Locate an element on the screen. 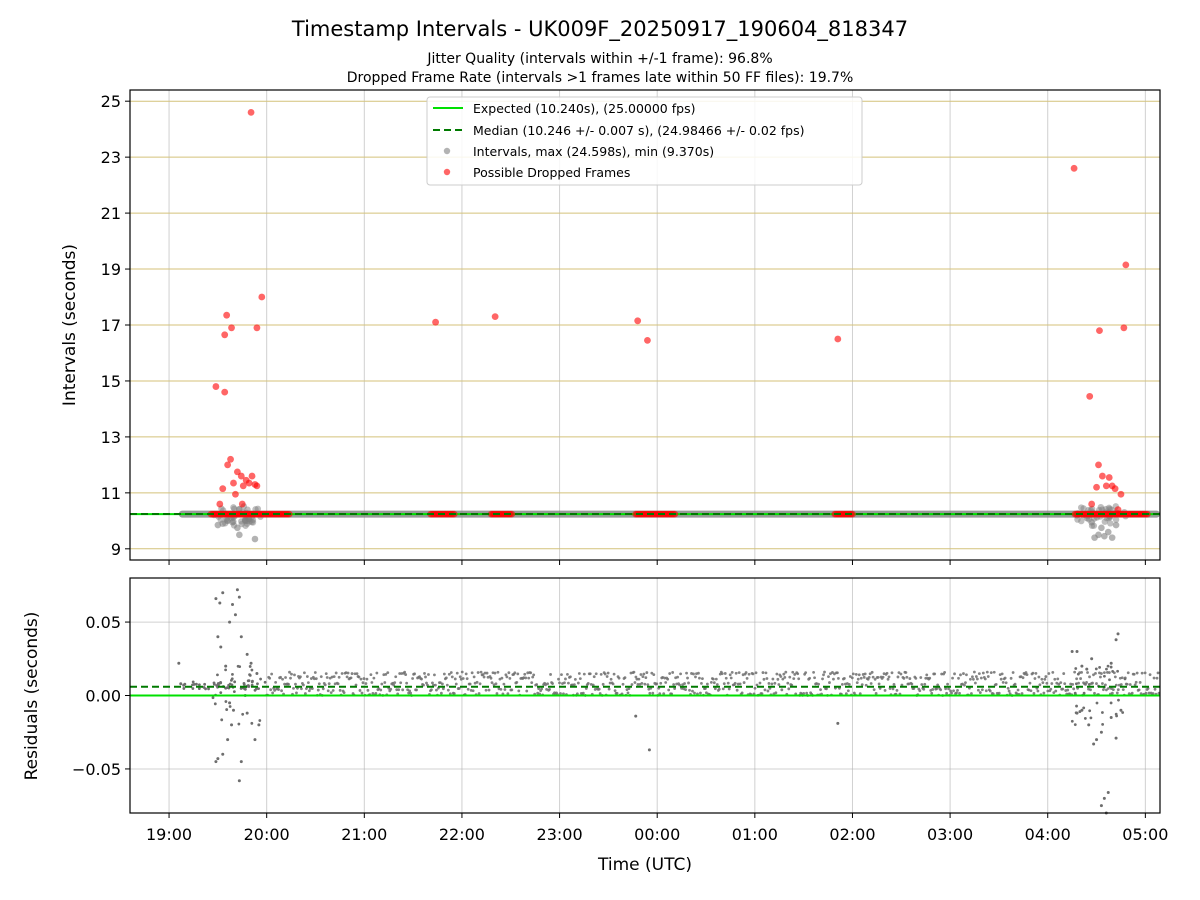 The width and height of the screenshot is (1200, 900). top-y-tick-label: 17 is located at coordinates (111, 325).